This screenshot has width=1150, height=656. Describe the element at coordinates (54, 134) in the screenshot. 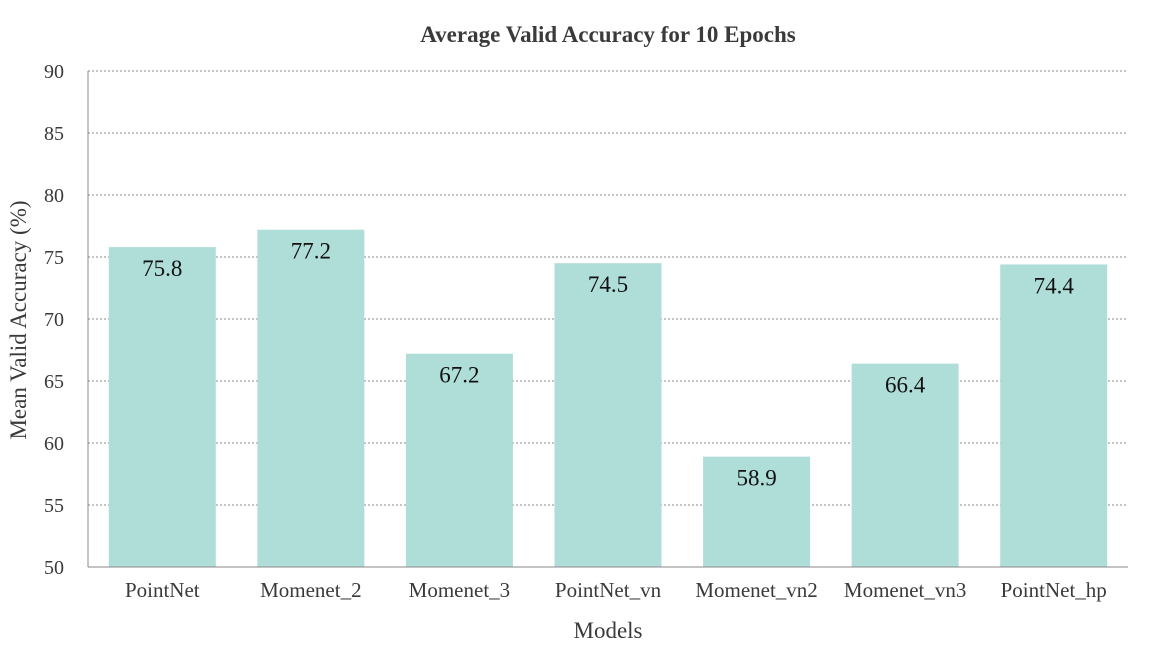

I see `y-tick-label: 85` at that location.